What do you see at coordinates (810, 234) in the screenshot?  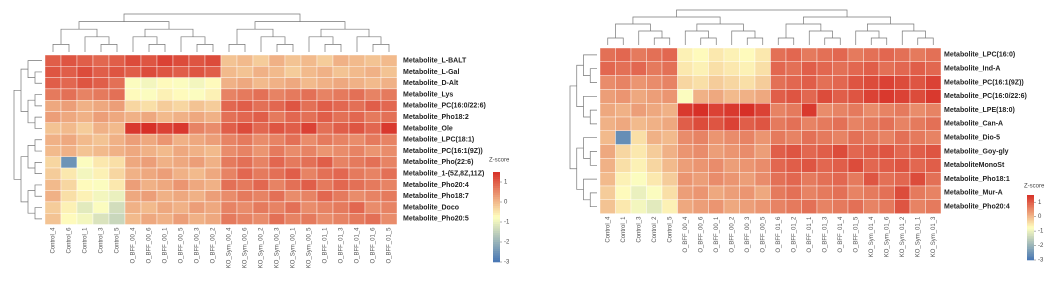 I see `column-label: O_BFF_01_1` at bounding box center [810, 234].